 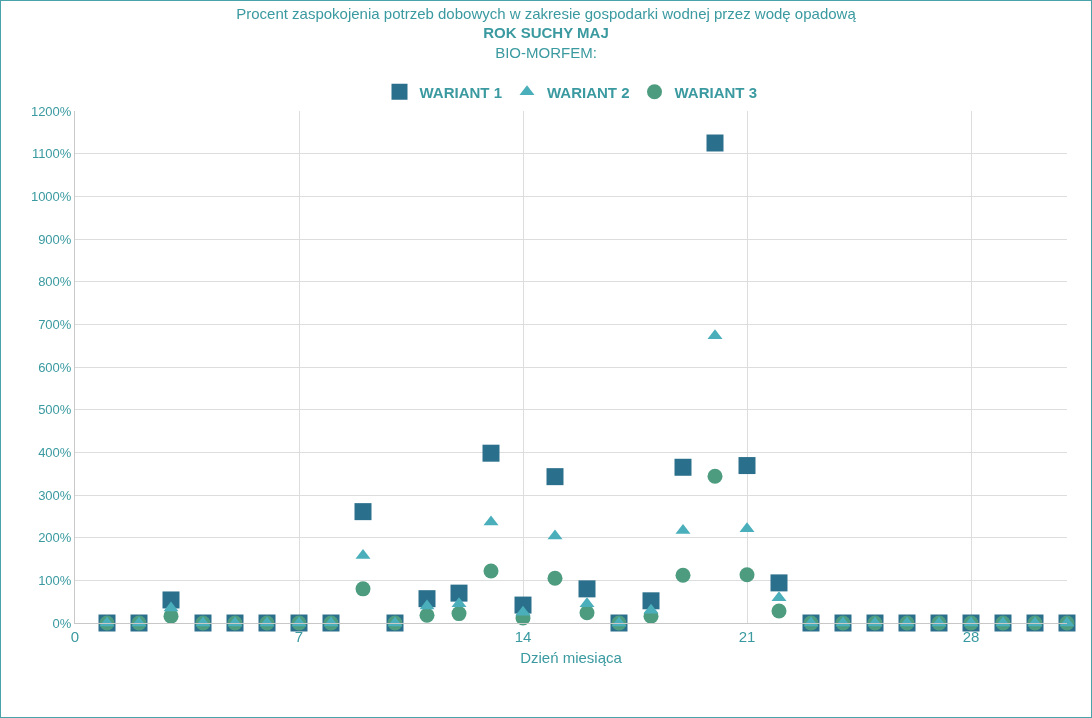 I want to click on legend-title: BIO-MORFEM:, so click(x=546, y=52).